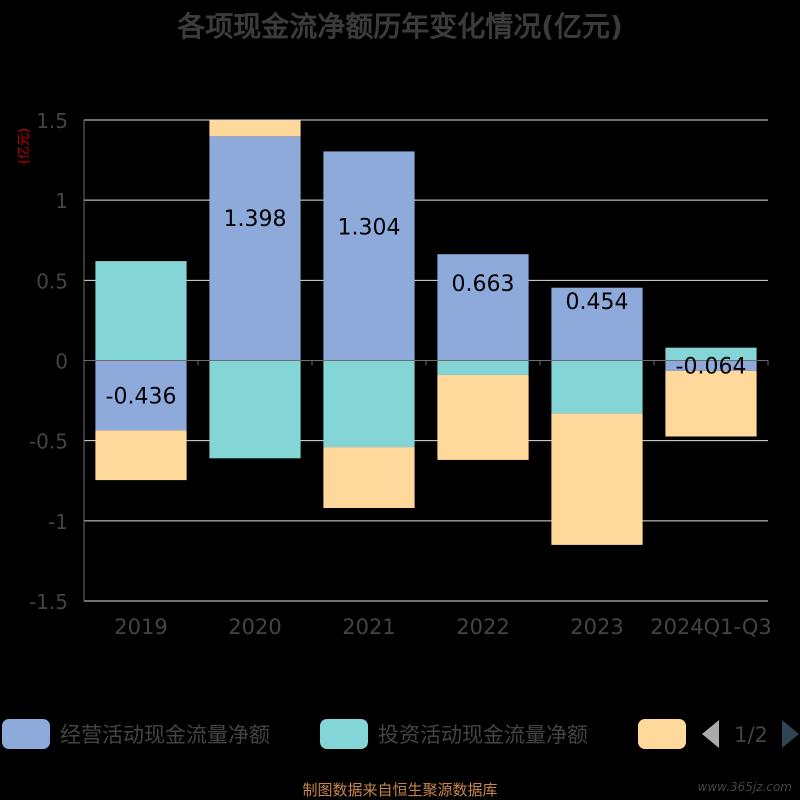  Describe the element at coordinates (399, 26) in the screenshot. I see `chart-title: 各项现金流净额历年变化情况(亿元)` at that location.